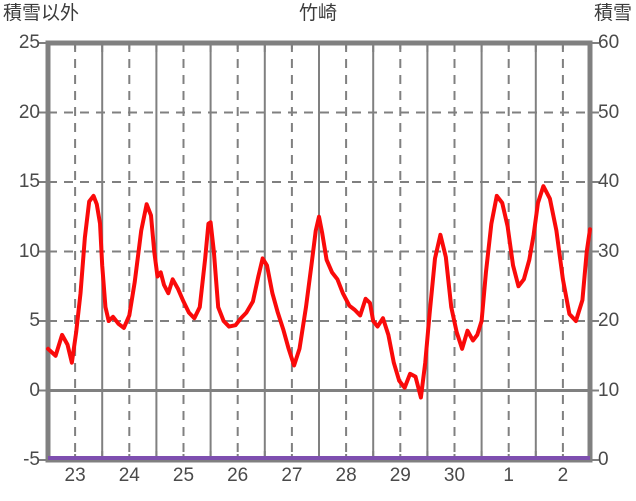 The width and height of the screenshot is (636, 501). Describe the element at coordinates (563, 475) in the screenshot. I see `x-axis-tick-label: 2` at that location.